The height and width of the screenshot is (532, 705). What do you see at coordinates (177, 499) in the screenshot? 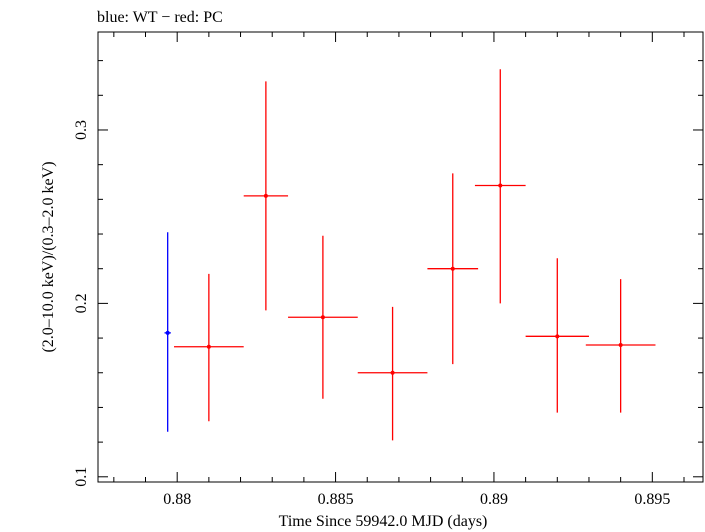
I see `x-tick-label: 0.88` at bounding box center [177, 499].